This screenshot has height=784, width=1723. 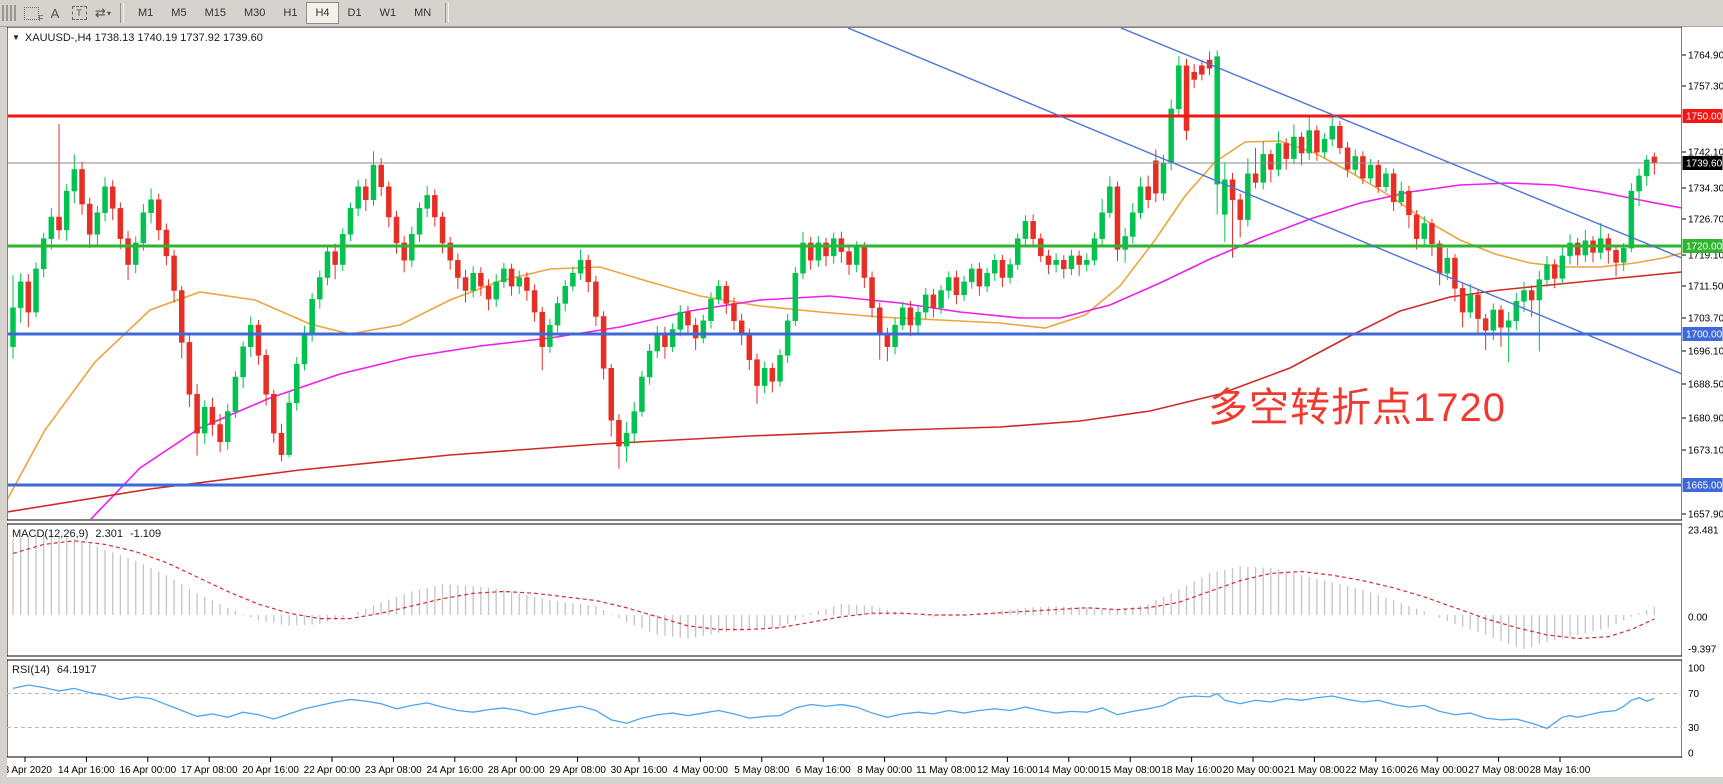 What do you see at coordinates (122, 13) in the screenshot?
I see `toolbar-separator` at bounding box center [122, 13].